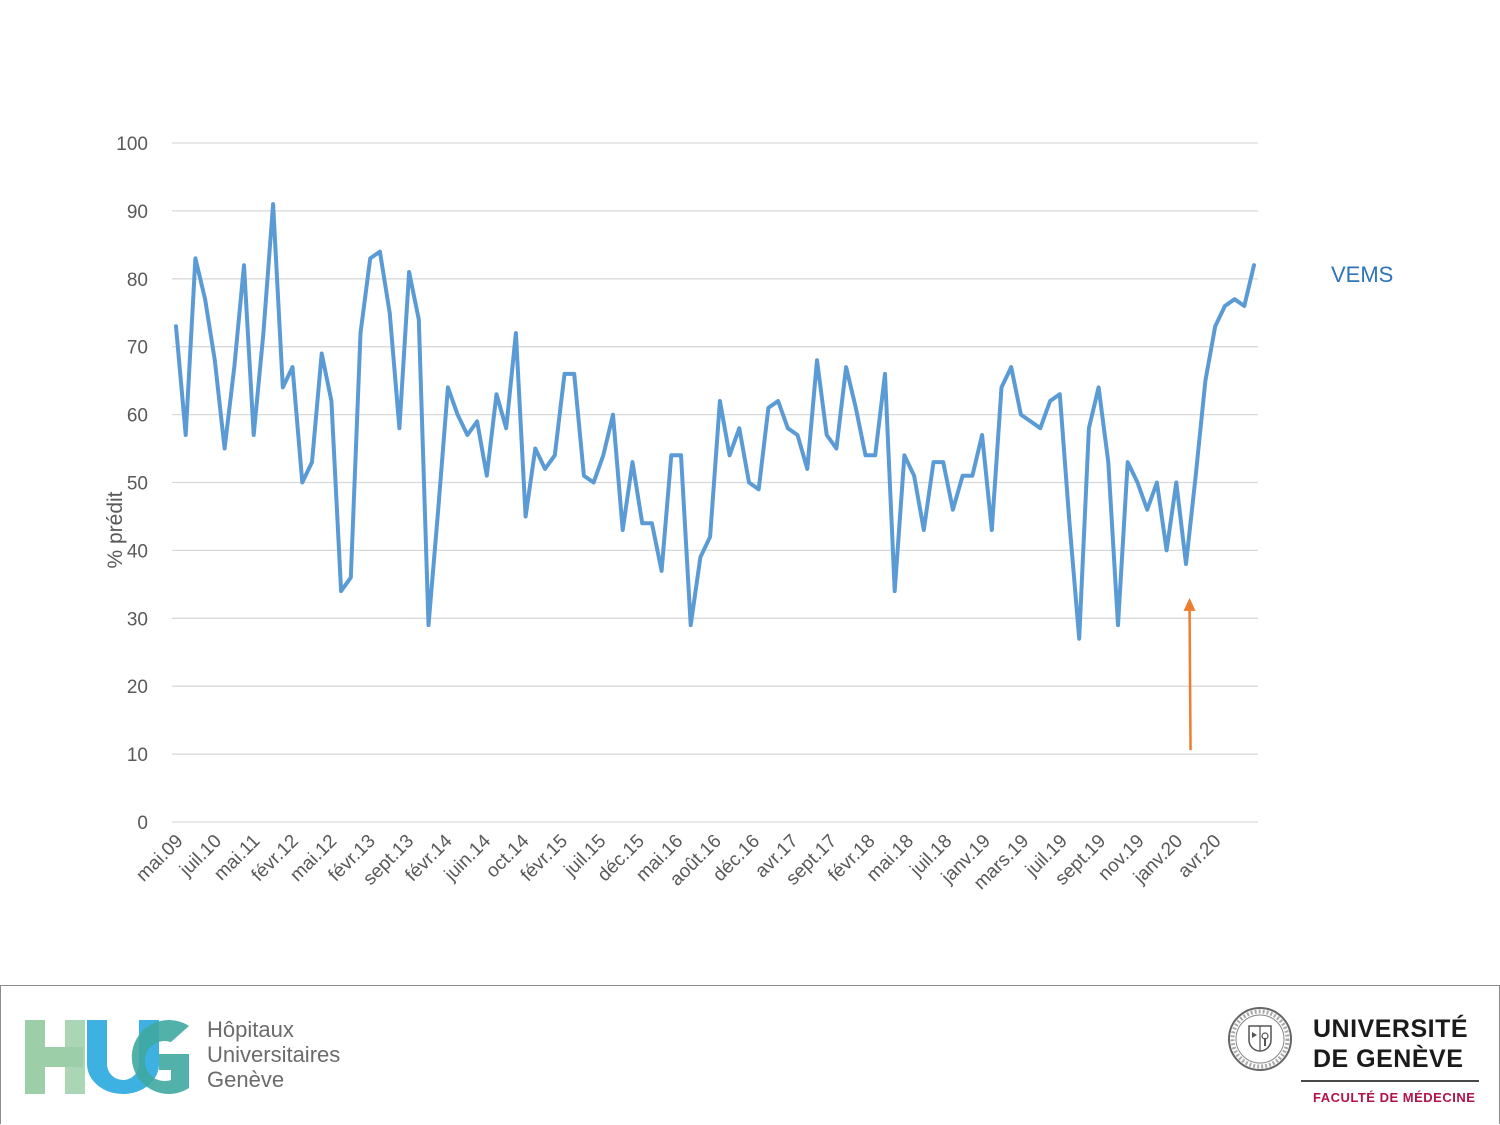 The height and width of the screenshot is (1125, 1500). I want to click on annotation-arrow, so click(1189, 674).